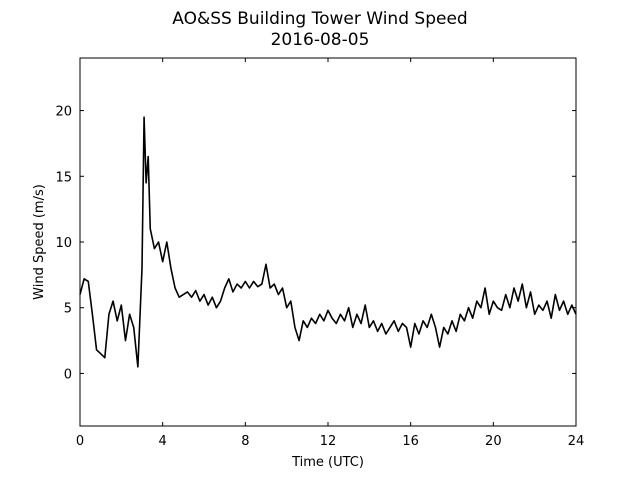 The image size is (640, 480). I want to click on x-tick-label: 8, so click(245, 441).